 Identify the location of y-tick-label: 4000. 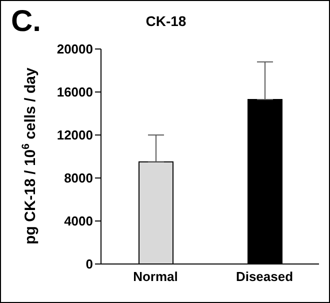
(78, 221).